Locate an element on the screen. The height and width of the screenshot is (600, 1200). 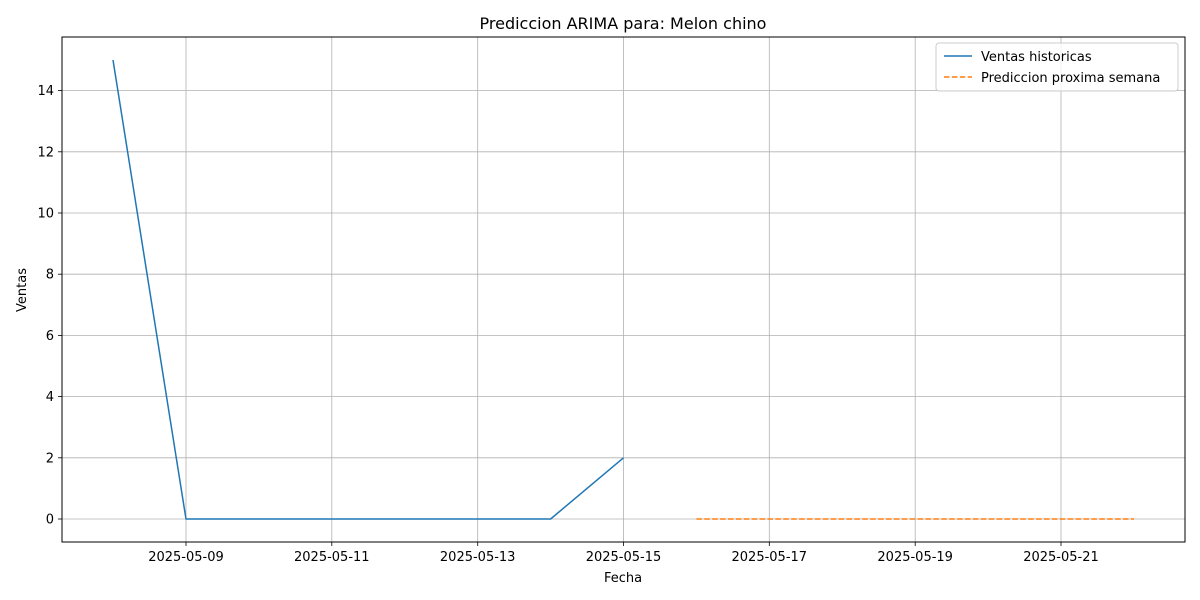
y-tick-label: 0 is located at coordinates (50, 520).